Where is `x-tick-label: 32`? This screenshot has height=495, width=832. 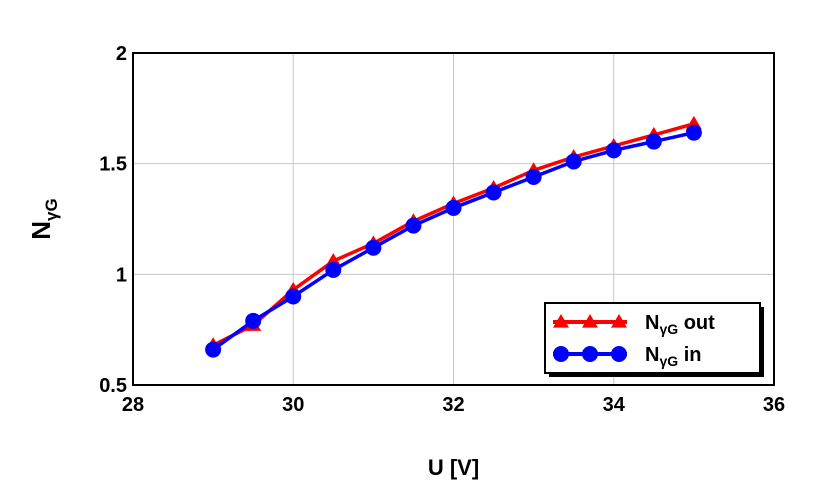 x-tick-label: 32 is located at coordinates (453, 405).